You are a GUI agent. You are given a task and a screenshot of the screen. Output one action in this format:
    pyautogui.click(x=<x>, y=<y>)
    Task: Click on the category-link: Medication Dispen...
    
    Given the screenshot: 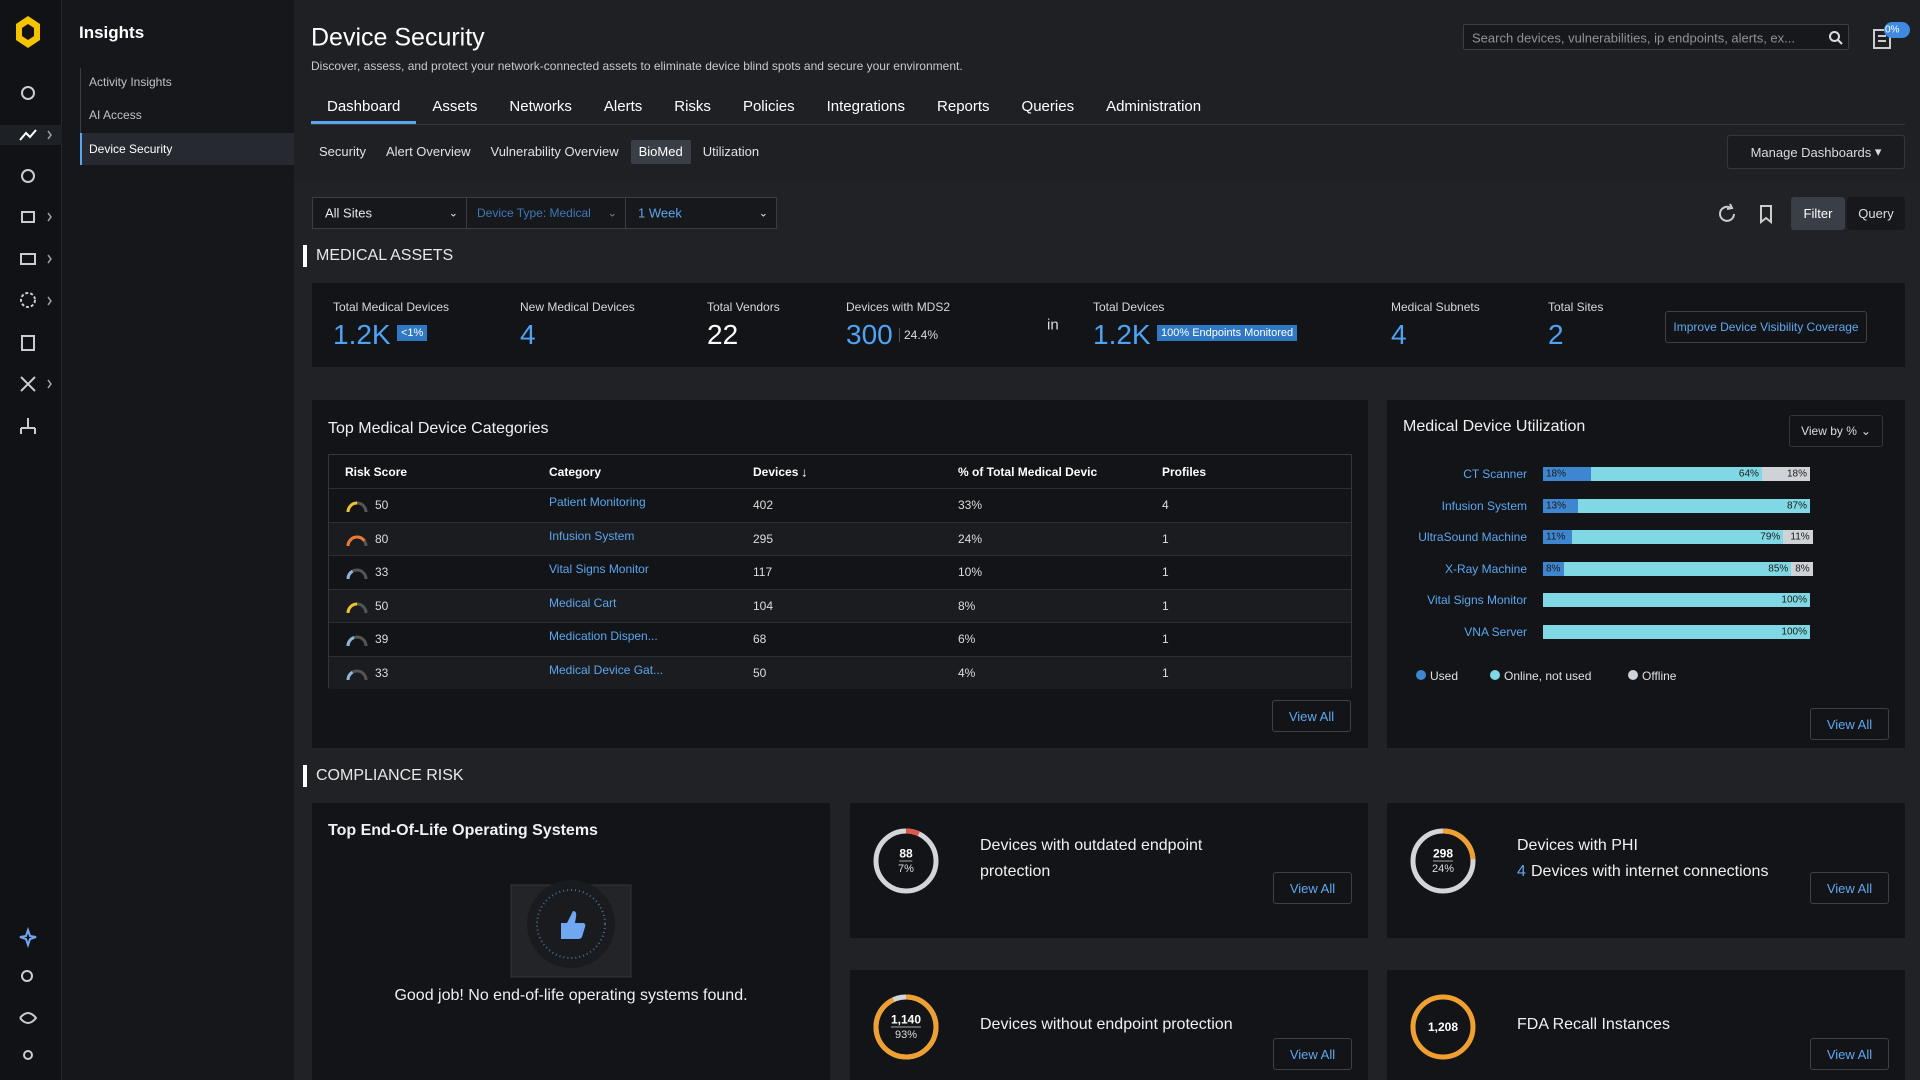 What is the action you would take?
    pyautogui.click(x=603, y=636)
    